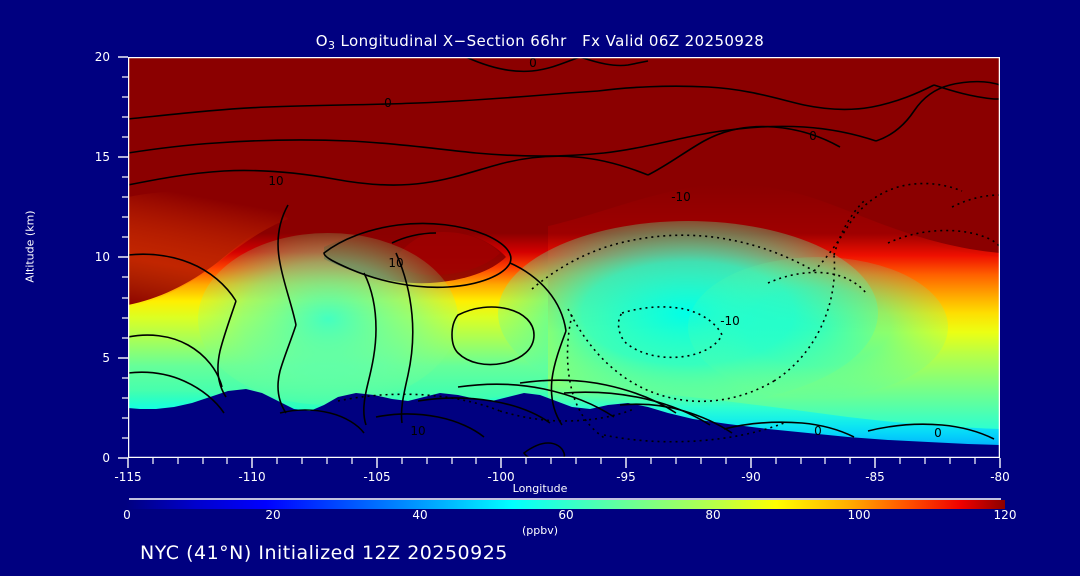  I want to click on y-axis-label: Altitude (km), so click(30, 246).